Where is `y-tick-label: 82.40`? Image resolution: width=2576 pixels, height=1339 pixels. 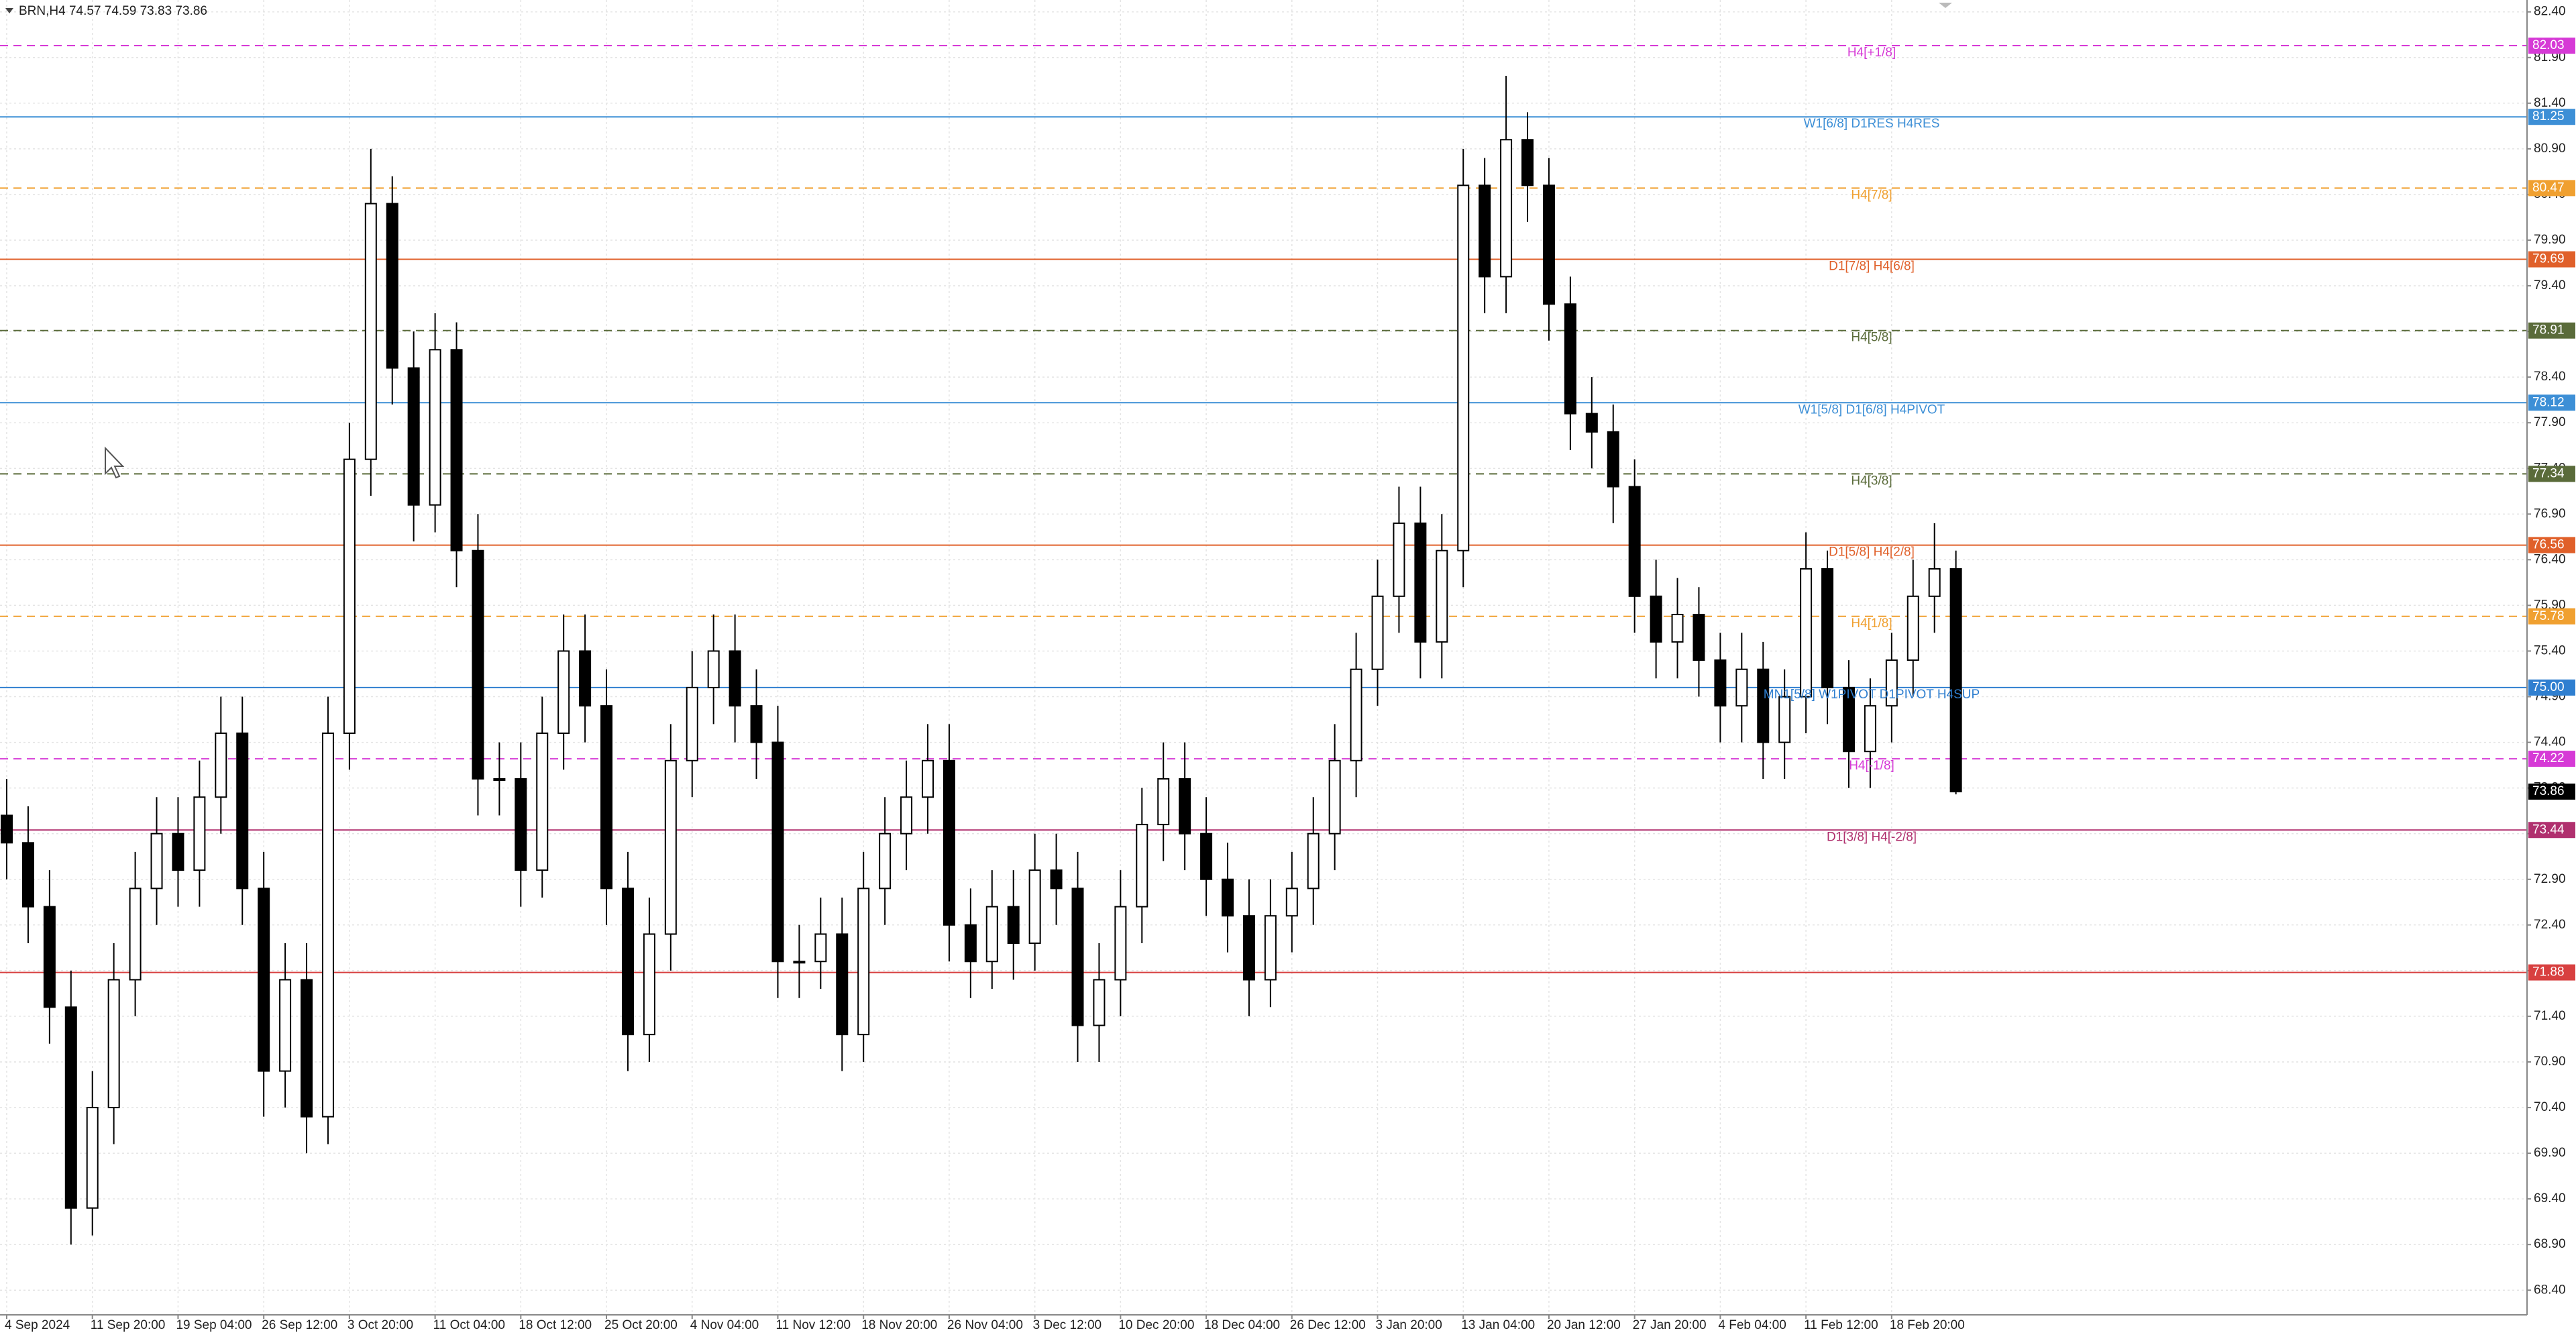 y-tick-label: 82.40 is located at coordinates (2550, 12).